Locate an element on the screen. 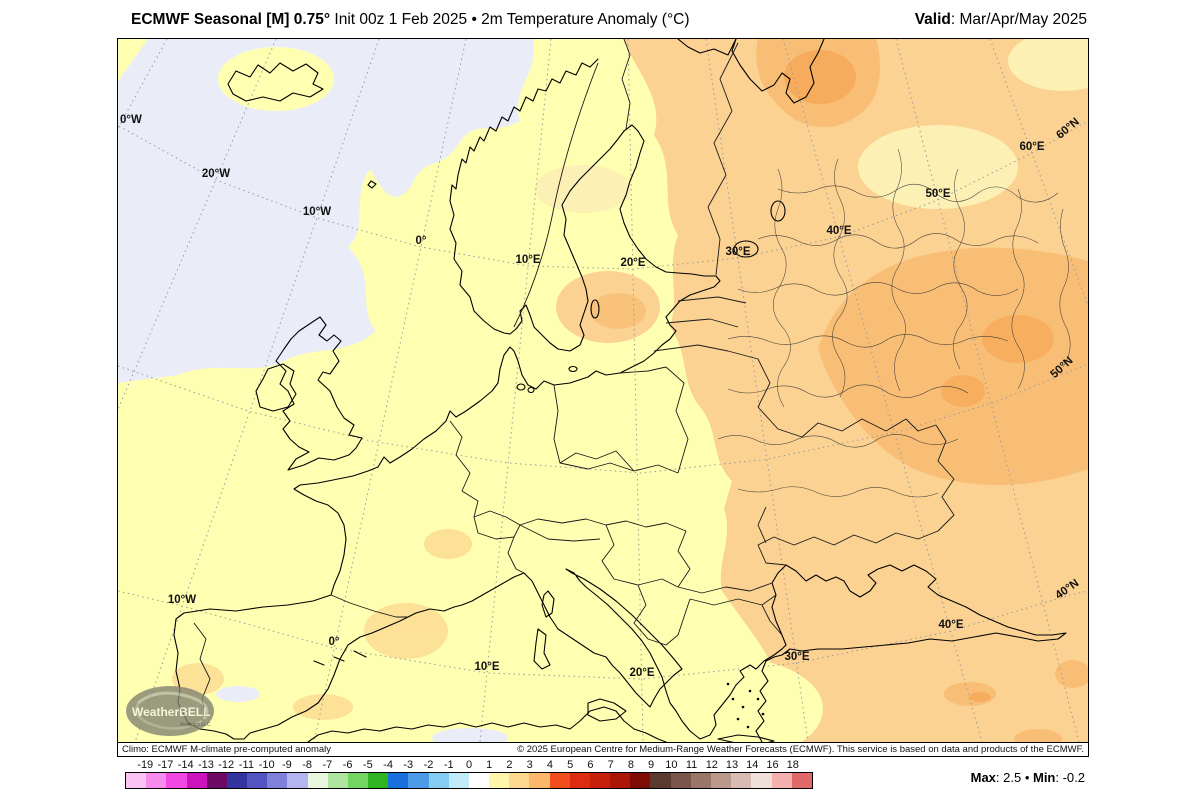  faint-warm-patches is located at coordinates (322, 624).